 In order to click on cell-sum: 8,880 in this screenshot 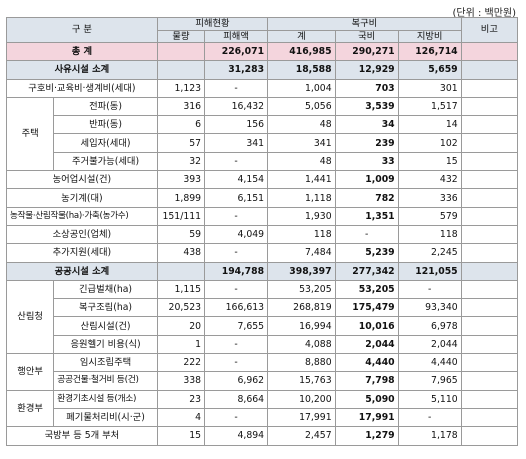, I will do `click(301, 363)`.